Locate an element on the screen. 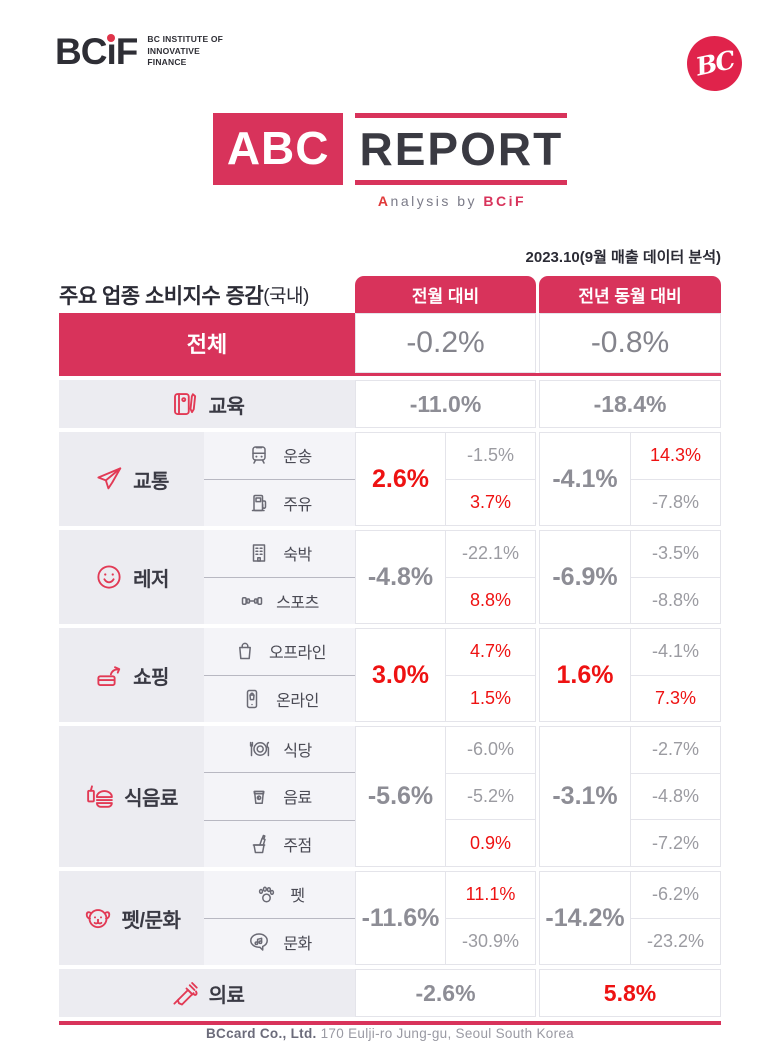 The width and height of the screenshot is (780, 1064). mom-sub-value: 11.1% is located at coordinates (490, 894).